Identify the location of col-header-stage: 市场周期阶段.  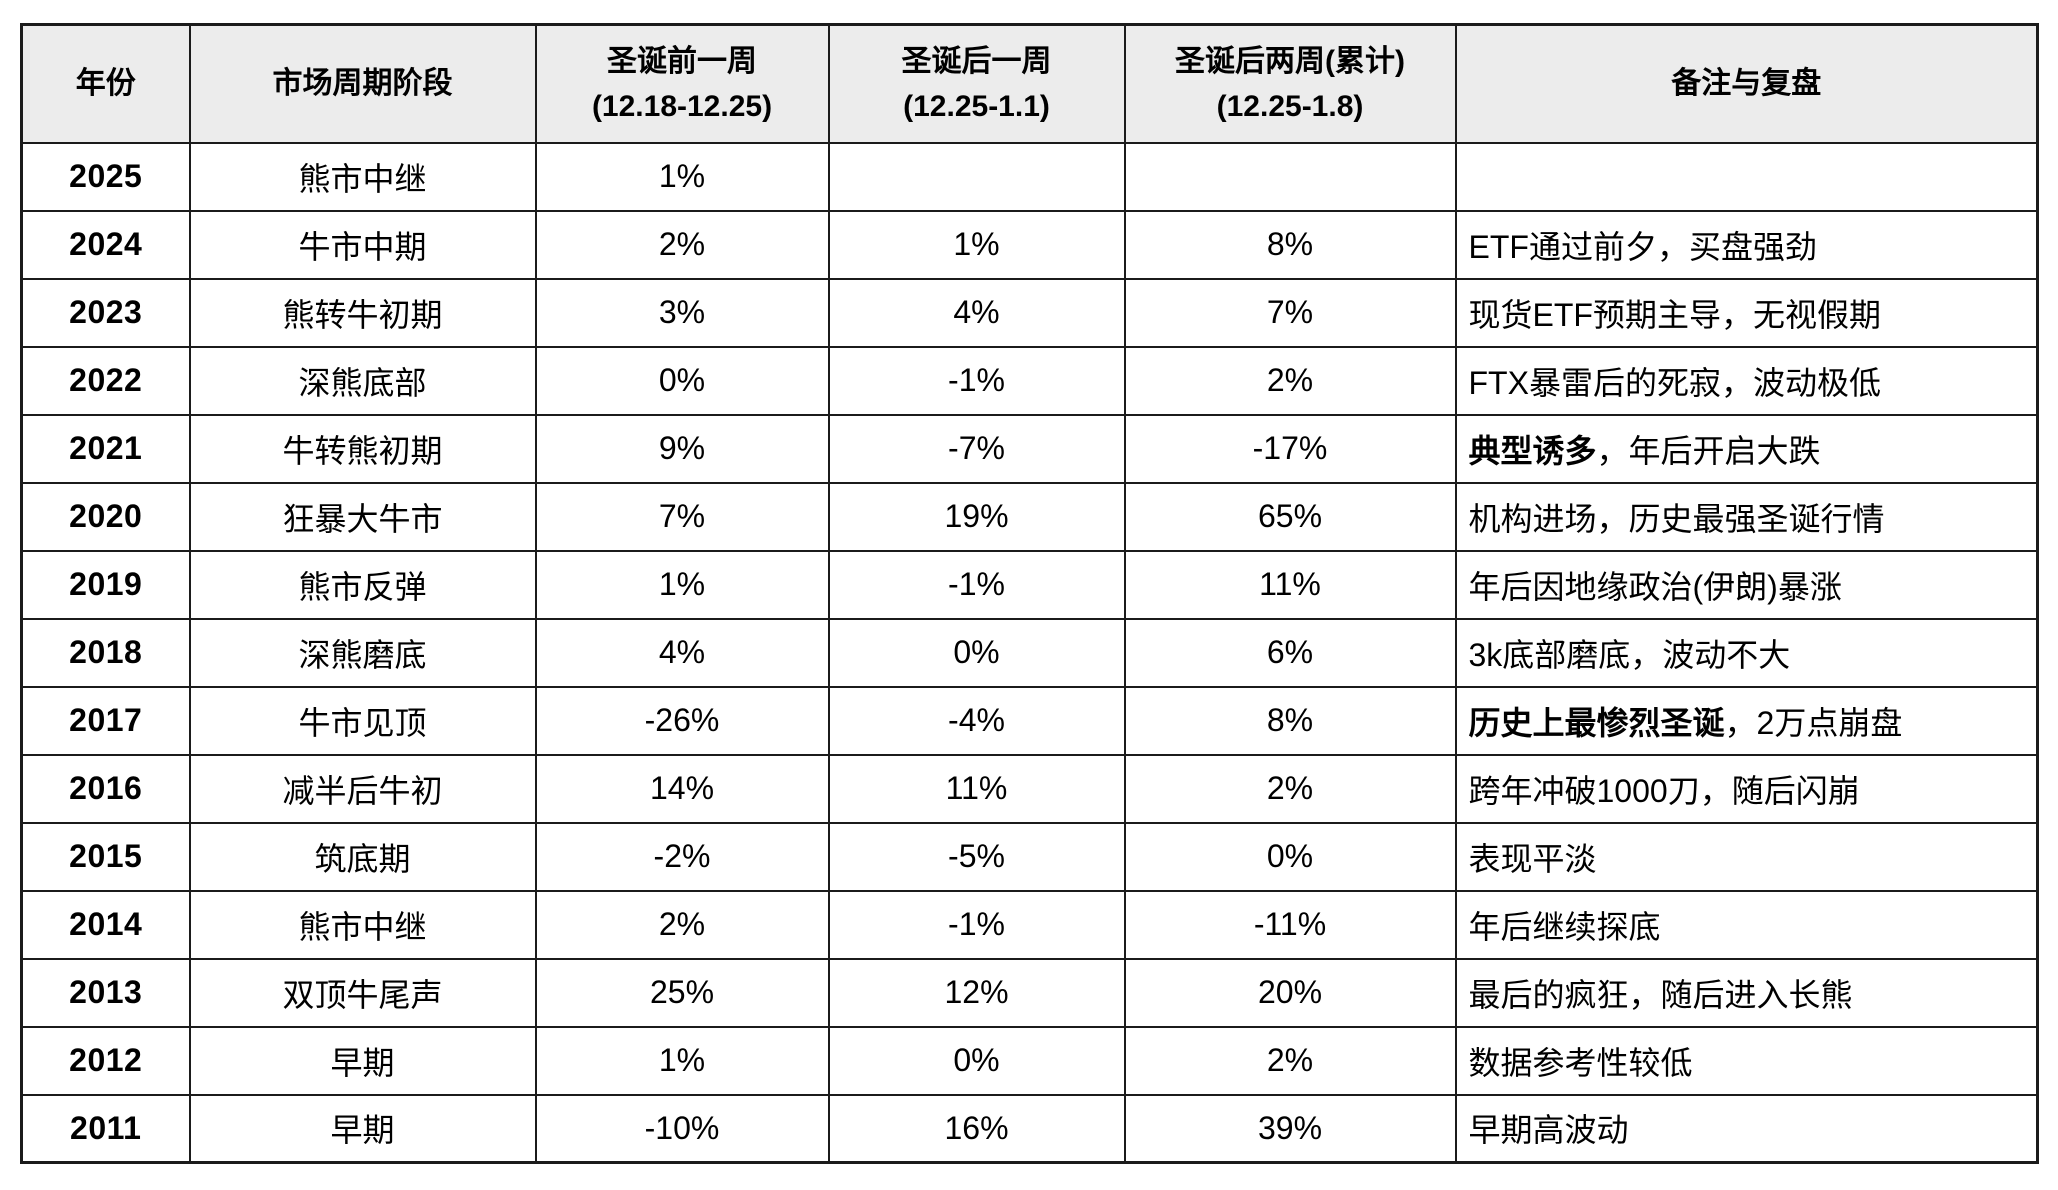
(362, 83).